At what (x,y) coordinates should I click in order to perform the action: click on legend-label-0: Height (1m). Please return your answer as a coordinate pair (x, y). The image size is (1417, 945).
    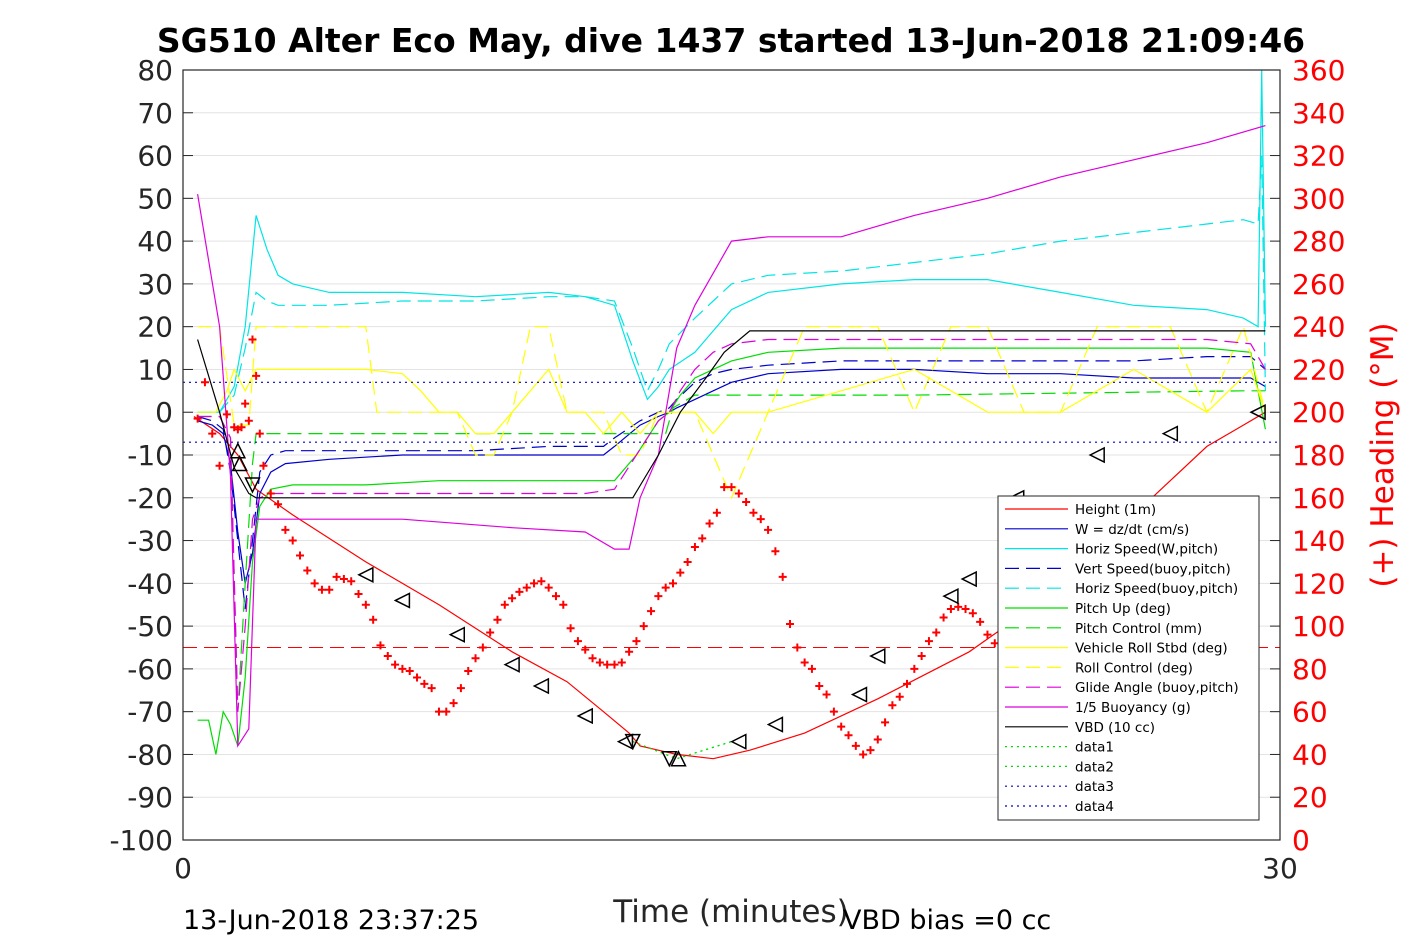
    Looking at the image, I should click on (1115, 510).